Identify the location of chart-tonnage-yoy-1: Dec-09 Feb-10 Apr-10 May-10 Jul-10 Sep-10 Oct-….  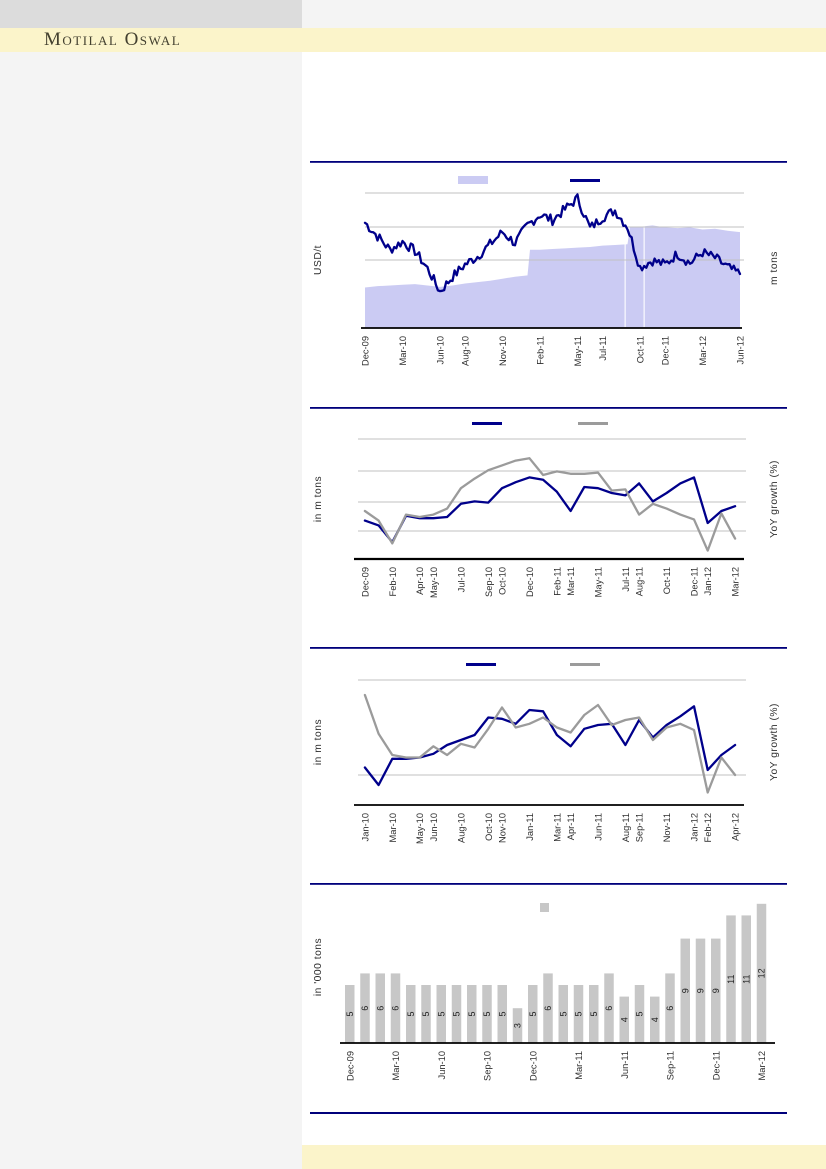
(548, 502).